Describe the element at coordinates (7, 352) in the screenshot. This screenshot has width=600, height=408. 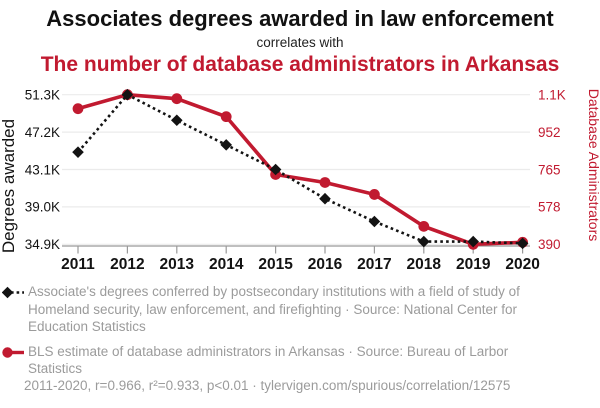
I see `circle-marker` at that location.